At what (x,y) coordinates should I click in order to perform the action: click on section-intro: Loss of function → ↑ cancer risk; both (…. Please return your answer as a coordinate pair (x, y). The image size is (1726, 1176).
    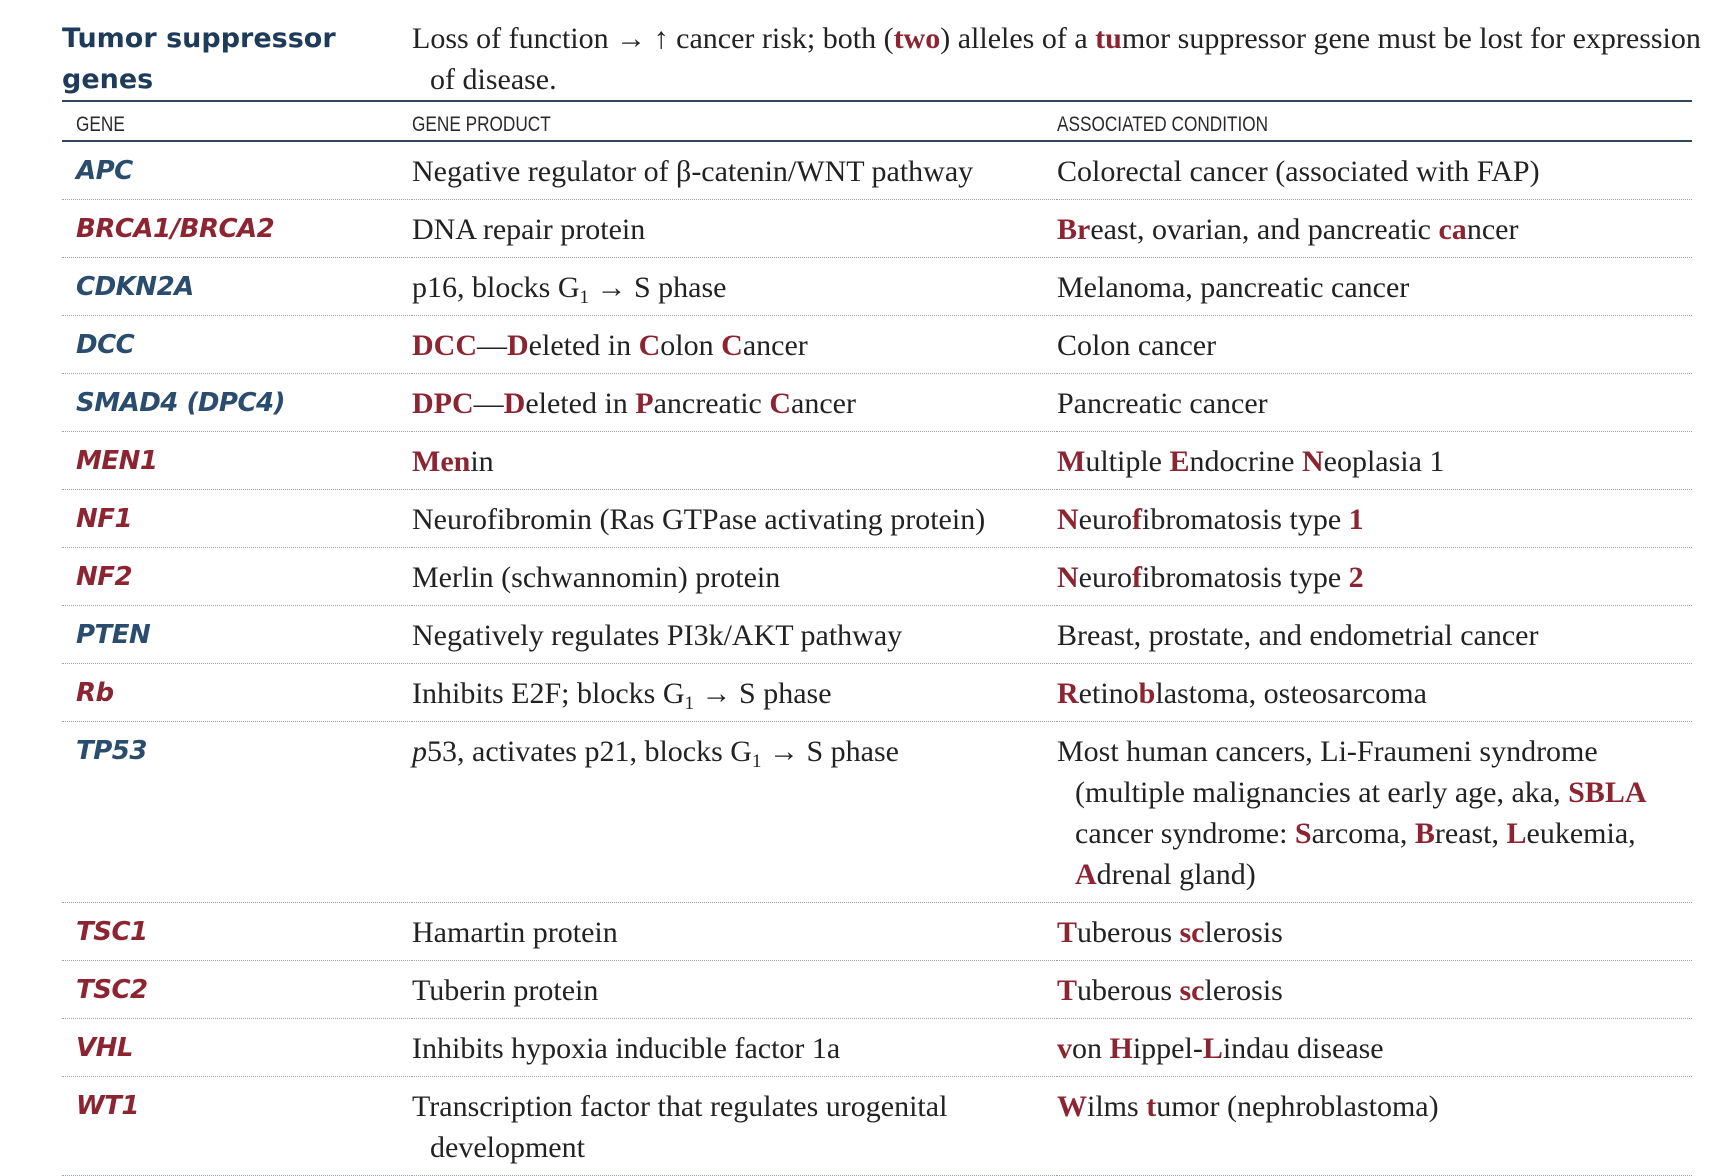
    Looking at the image, I should click on (1066, 59).